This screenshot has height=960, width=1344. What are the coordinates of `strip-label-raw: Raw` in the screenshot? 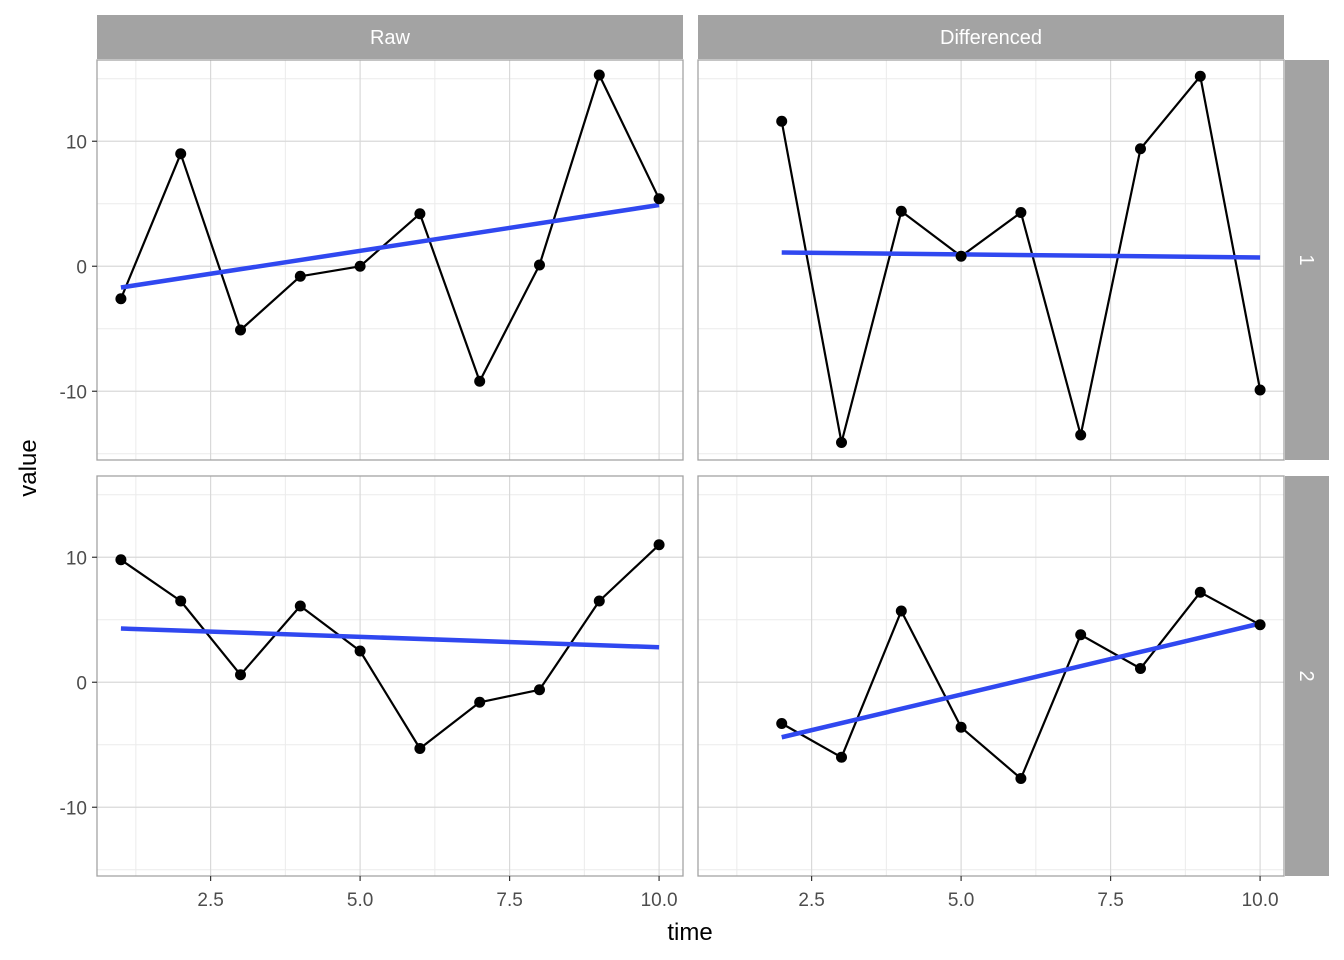 It's located at (390, 38).